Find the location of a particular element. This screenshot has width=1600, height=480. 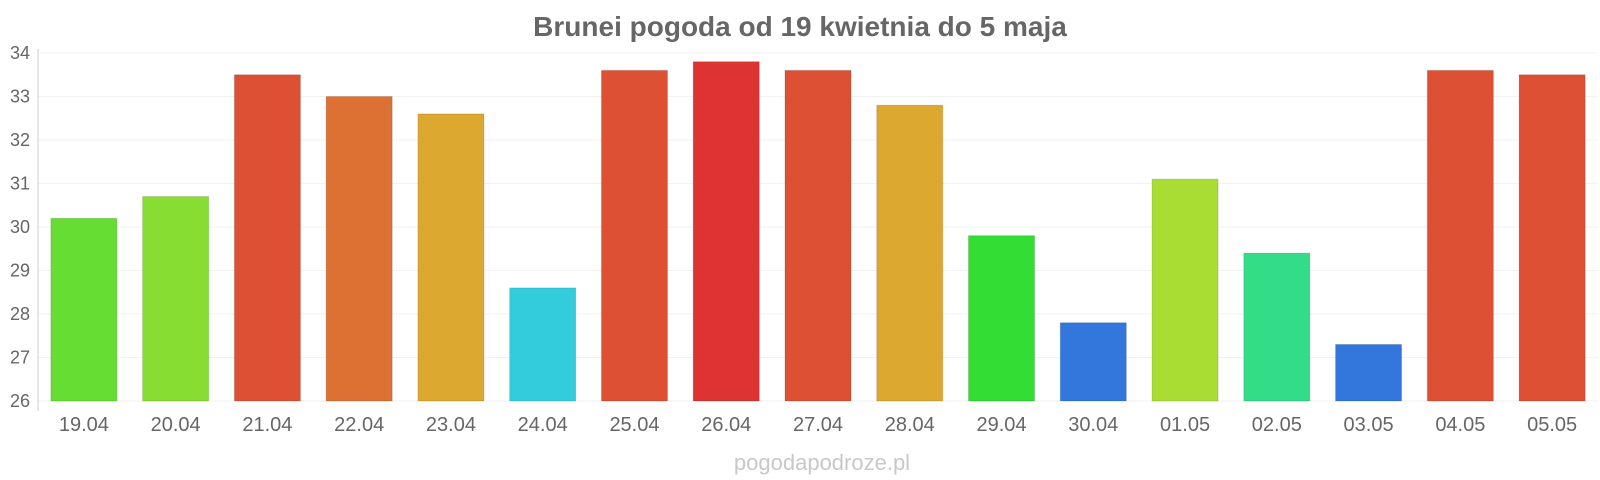

chart-title: Brunei pogoda od 19 kwietnia do 5 maja is located at coordinates (800, 26).